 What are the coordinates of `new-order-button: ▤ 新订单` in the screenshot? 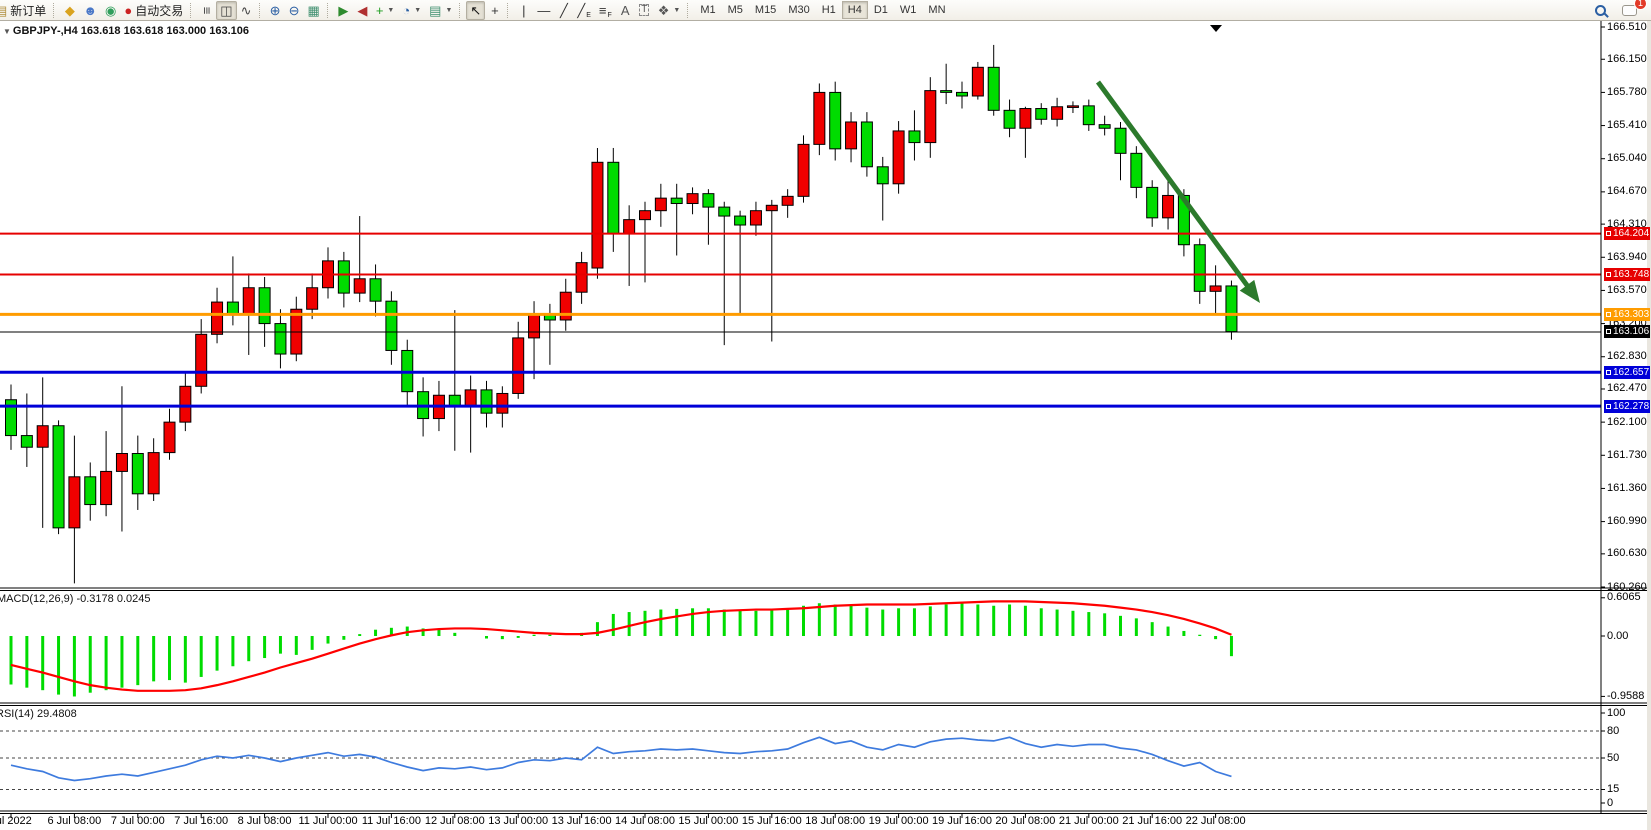 It's located at (25, 10).